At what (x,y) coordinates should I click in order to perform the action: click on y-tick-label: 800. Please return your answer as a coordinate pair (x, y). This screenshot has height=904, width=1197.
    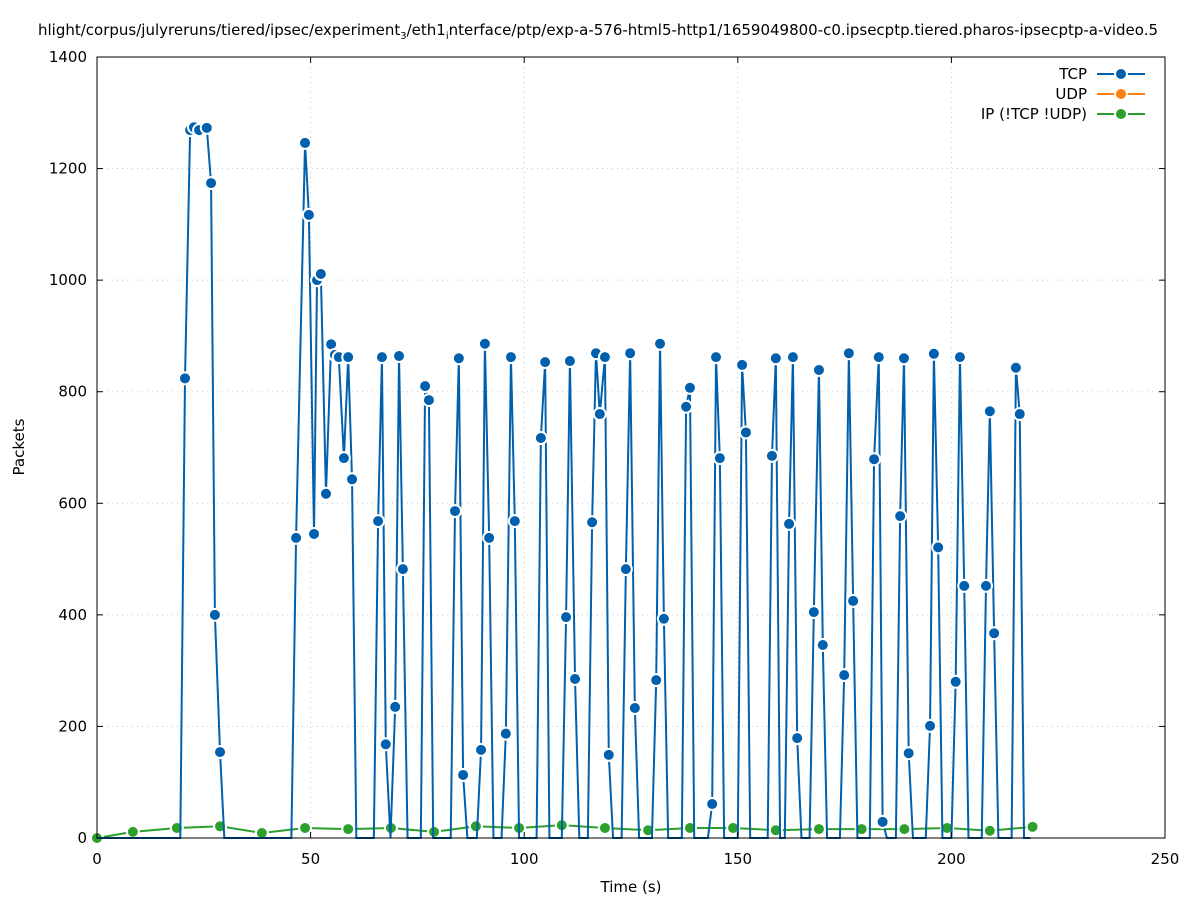
    Looking at the image, I should click on (72, 392).